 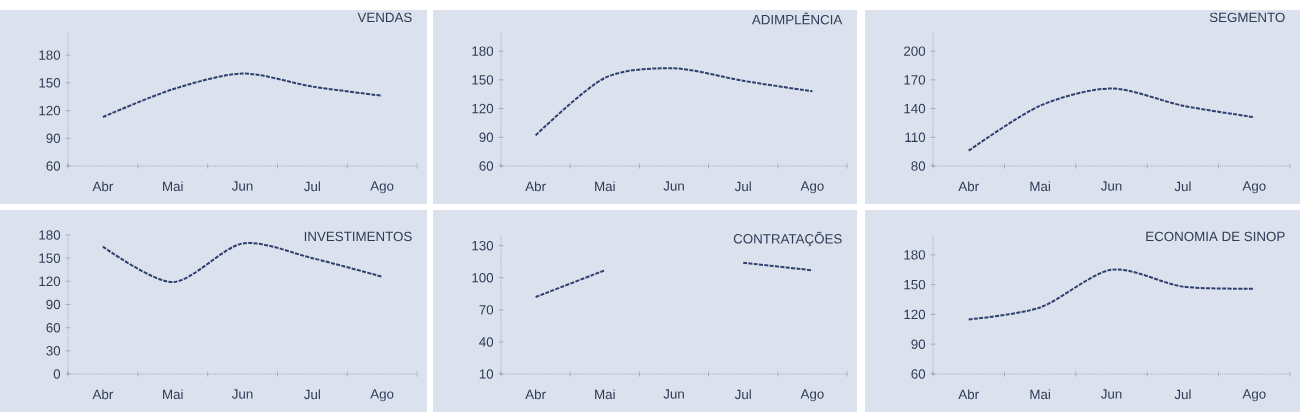 What do you see at coordinates (358, 236) in the screenshot?
I see `chart-title: INVESTIMENTOS` at bounding box center [358, 236].